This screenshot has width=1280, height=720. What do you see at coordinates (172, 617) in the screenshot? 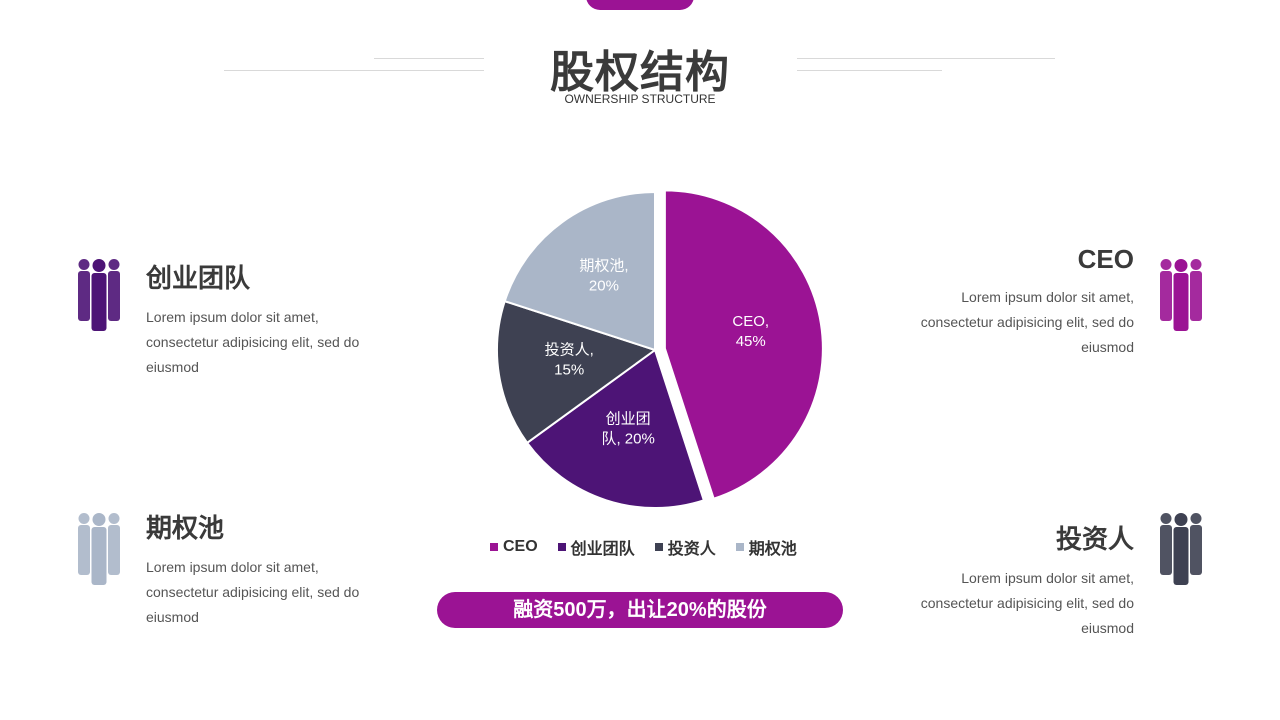
I see `pool-desc-line: eiusmod` at bounding box center [172, 617].